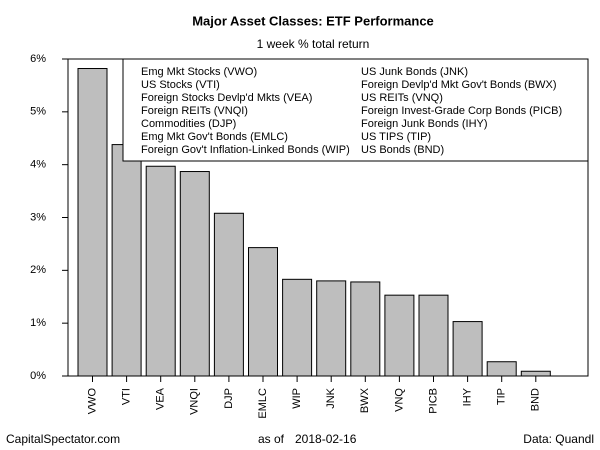 This screenshot has height=450, width=600. Describe the element at coordinates (38, 59) in the screenshot. I see `y-tick-label: 6%` at that location.